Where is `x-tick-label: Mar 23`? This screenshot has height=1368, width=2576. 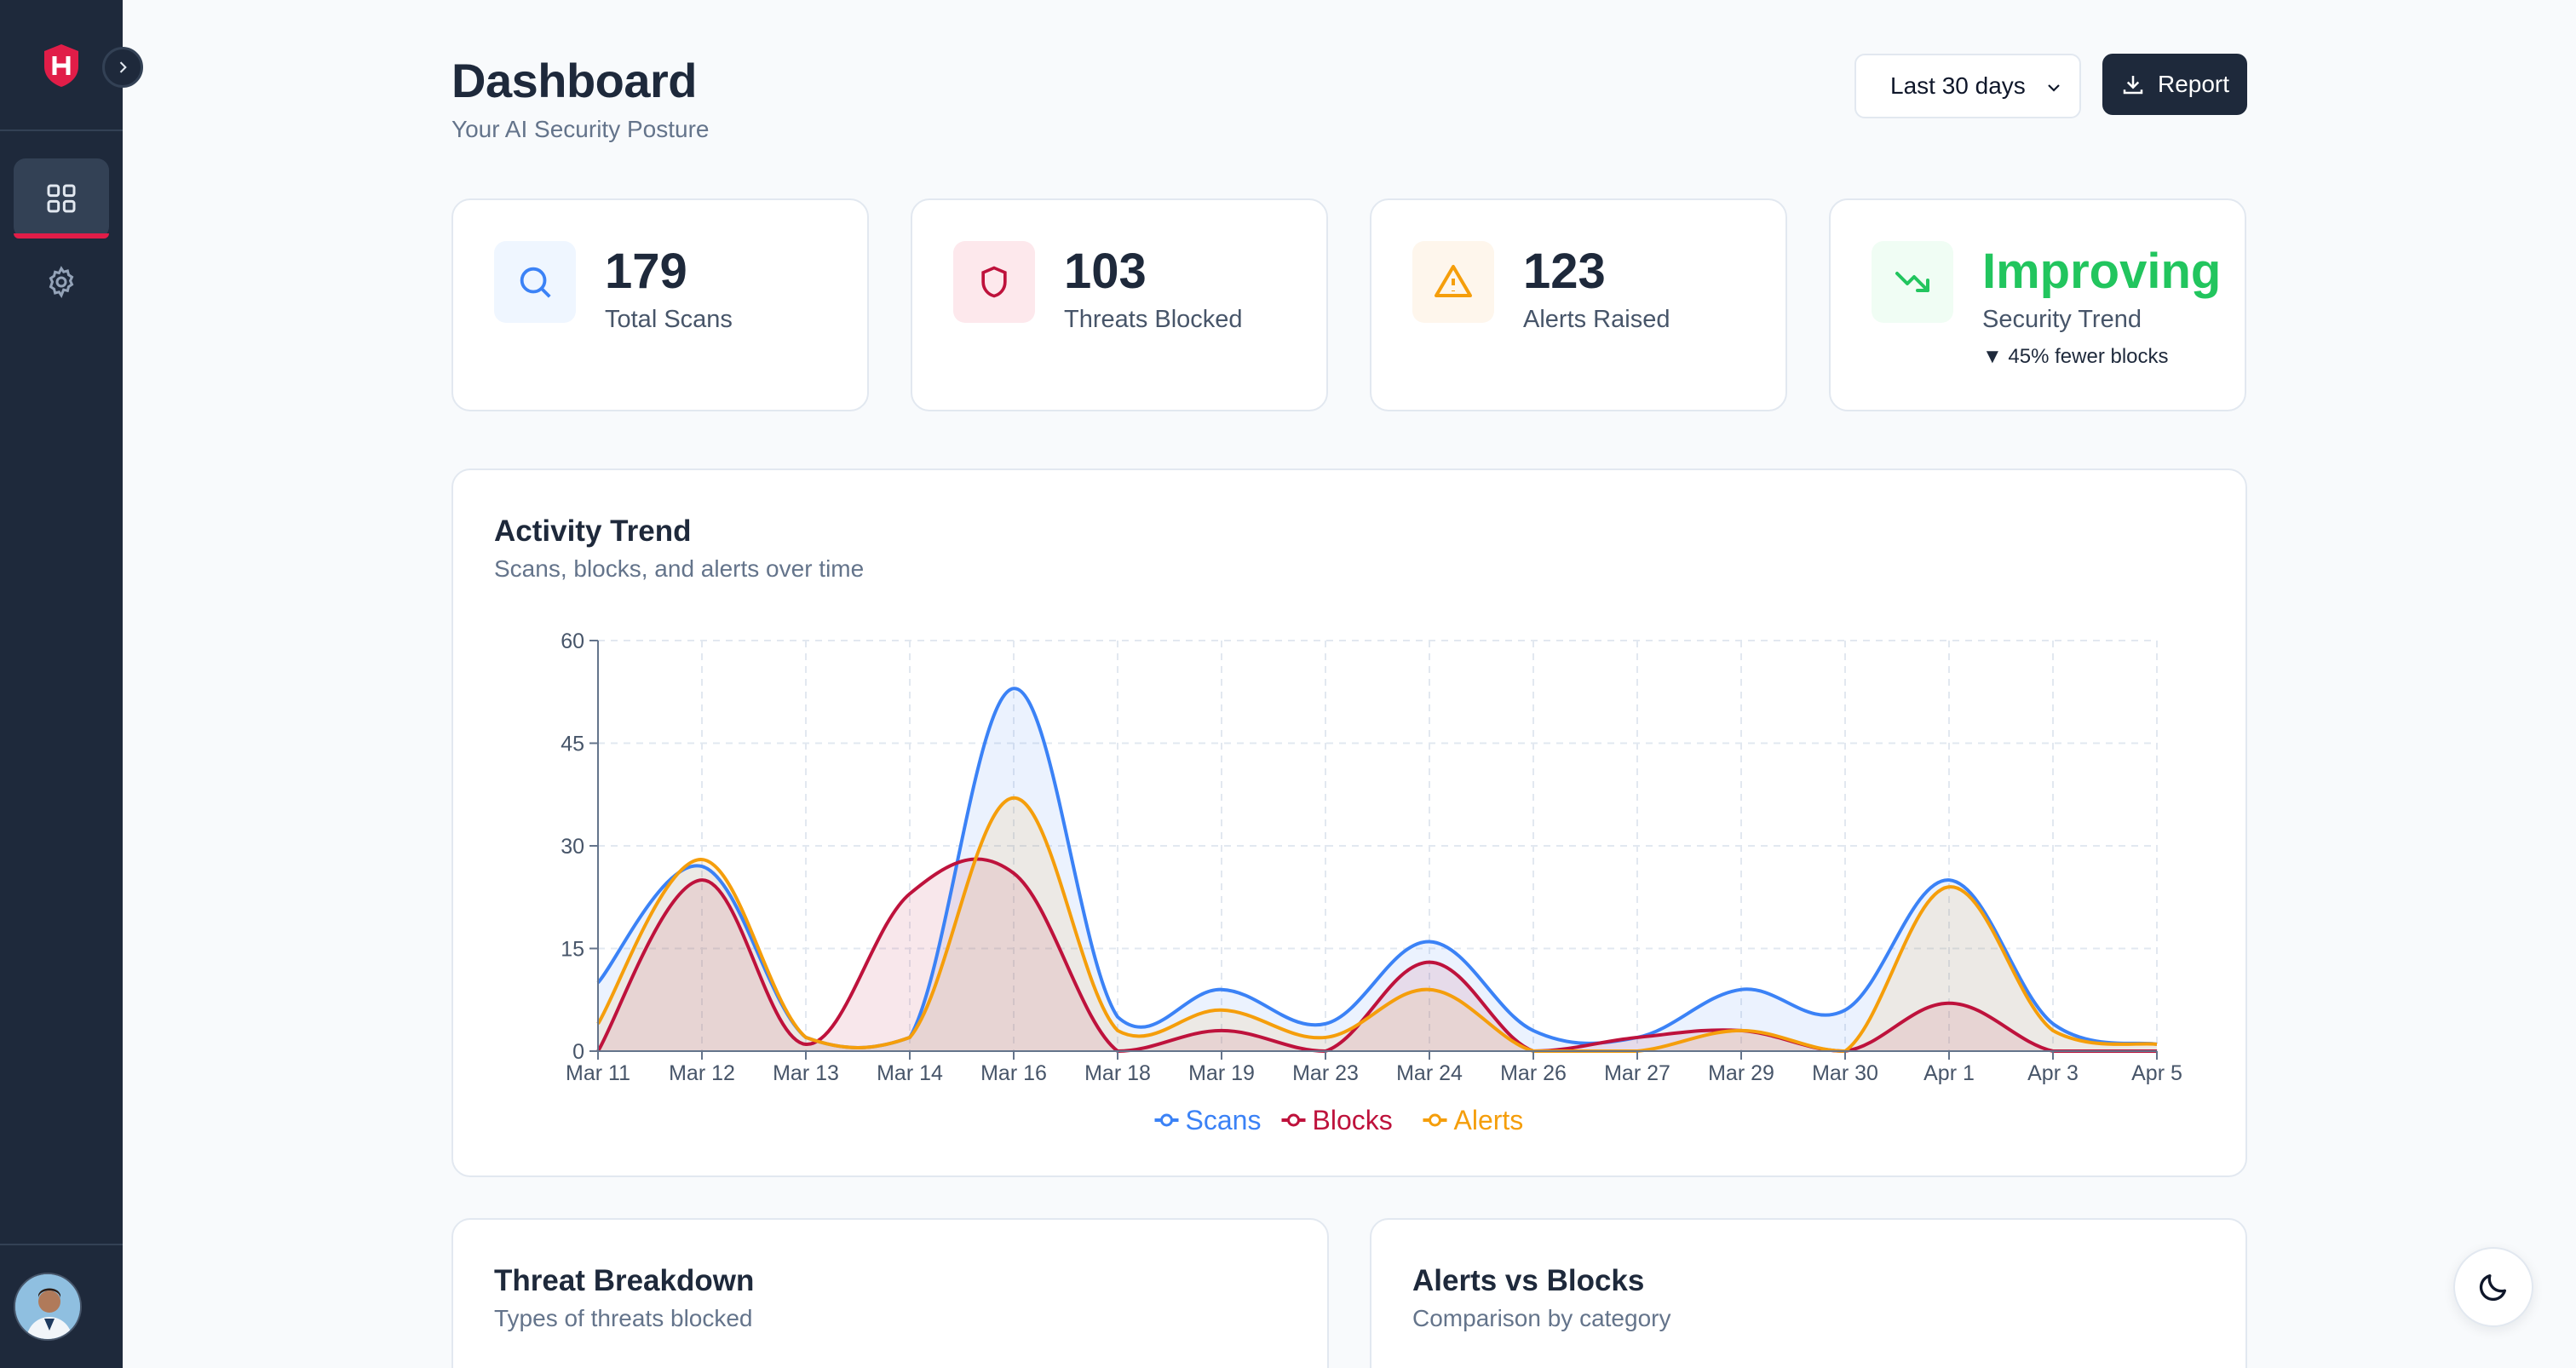 x-tick-label: Mar 23 is located at coordinates (1326, 1073).